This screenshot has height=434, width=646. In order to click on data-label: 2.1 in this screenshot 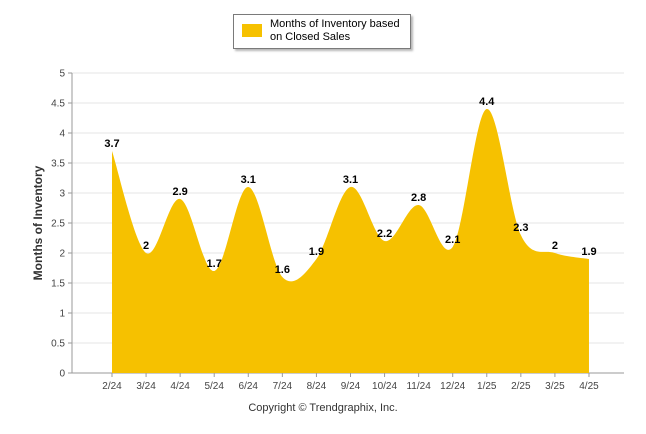, I will do `click(452, 240)`.